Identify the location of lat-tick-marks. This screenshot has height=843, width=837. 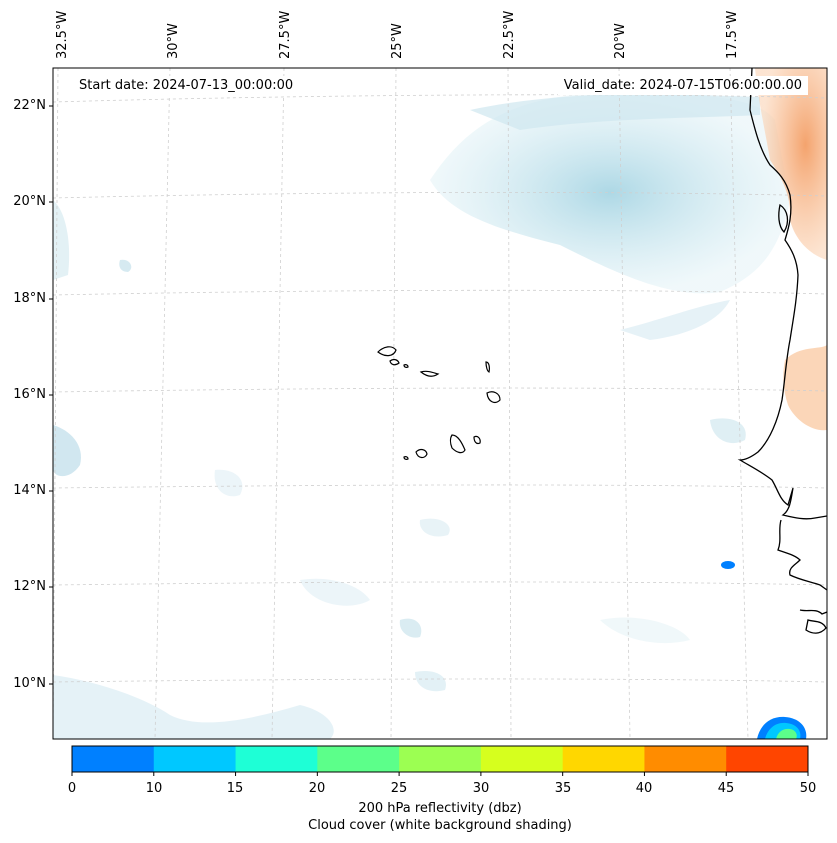
(51, 395).